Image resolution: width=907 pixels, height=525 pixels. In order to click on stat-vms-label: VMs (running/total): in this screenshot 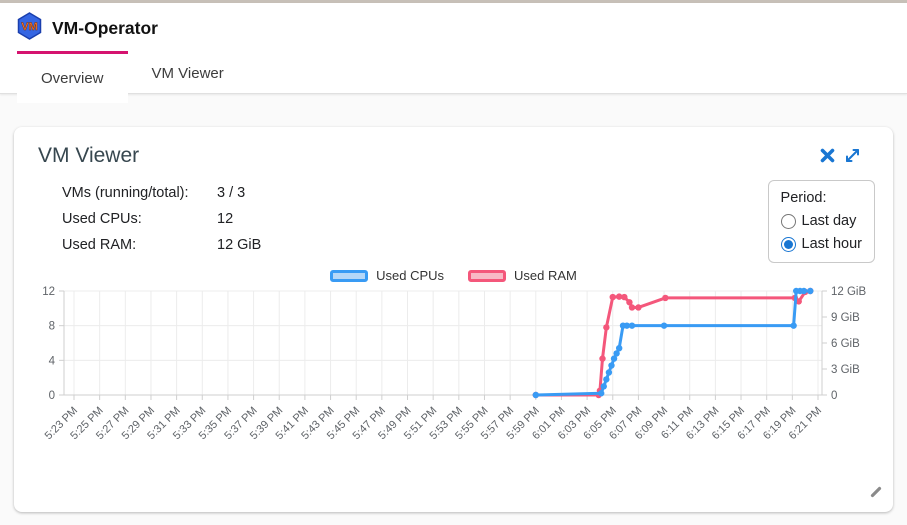, I will do `click(125, 193)`.